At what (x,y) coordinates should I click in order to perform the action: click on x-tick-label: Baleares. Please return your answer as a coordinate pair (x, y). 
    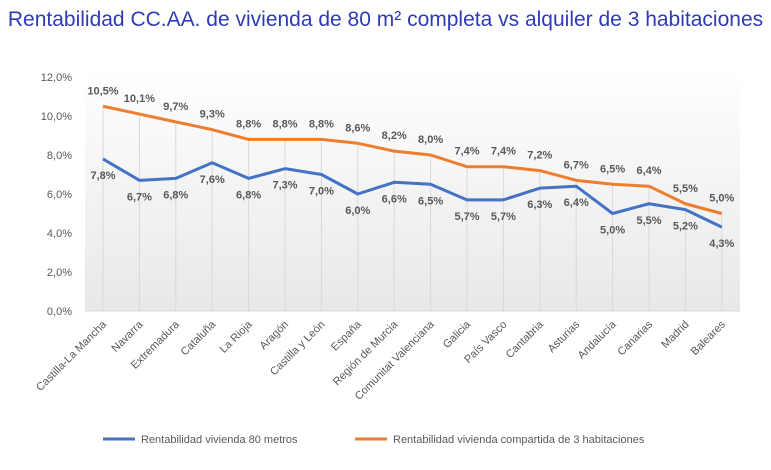
    Looking at the image, I should click on (709, 338).